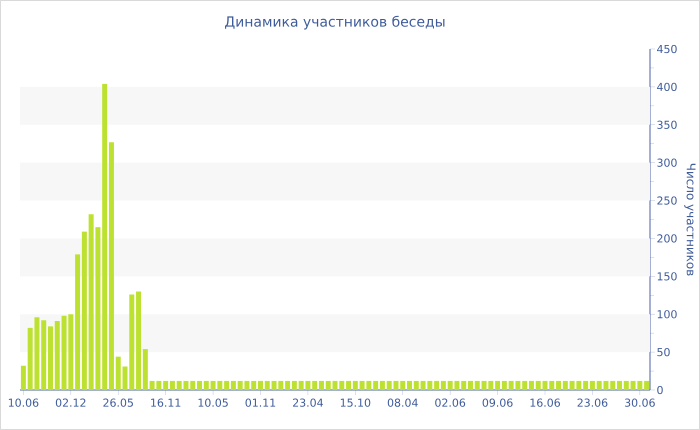  What do you see at coordinates (667, 124) in the screenshot?
I see `y-tick-label: 350` at bounding box center [667, 124].